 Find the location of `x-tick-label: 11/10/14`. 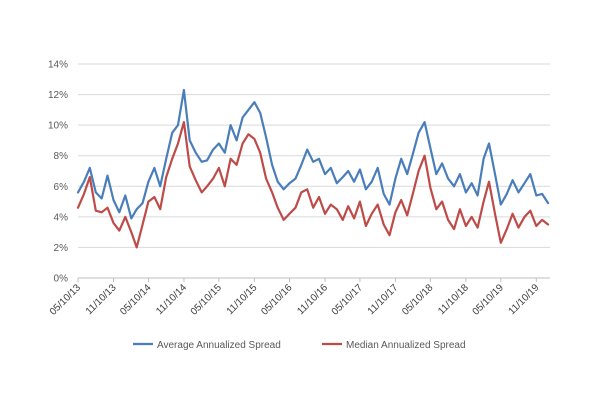

x-tick-label: 11/10/14 is located at coordinates (171, 299).